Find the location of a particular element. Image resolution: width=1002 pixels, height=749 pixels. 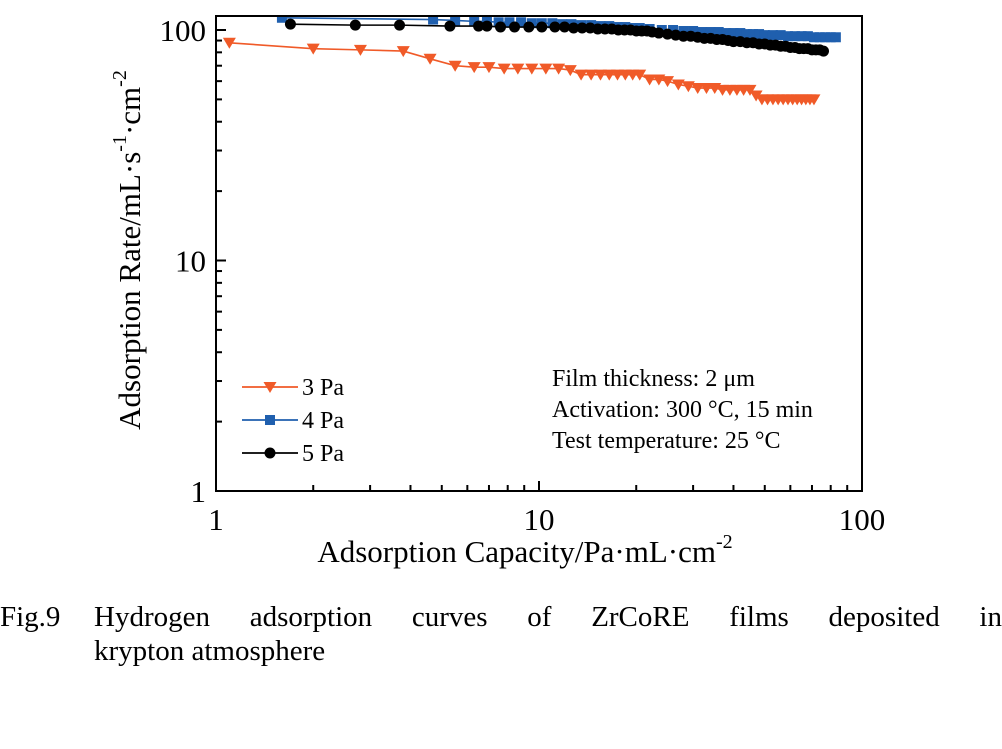

y-tick-label: 1 is located at coordinates (199, 491).